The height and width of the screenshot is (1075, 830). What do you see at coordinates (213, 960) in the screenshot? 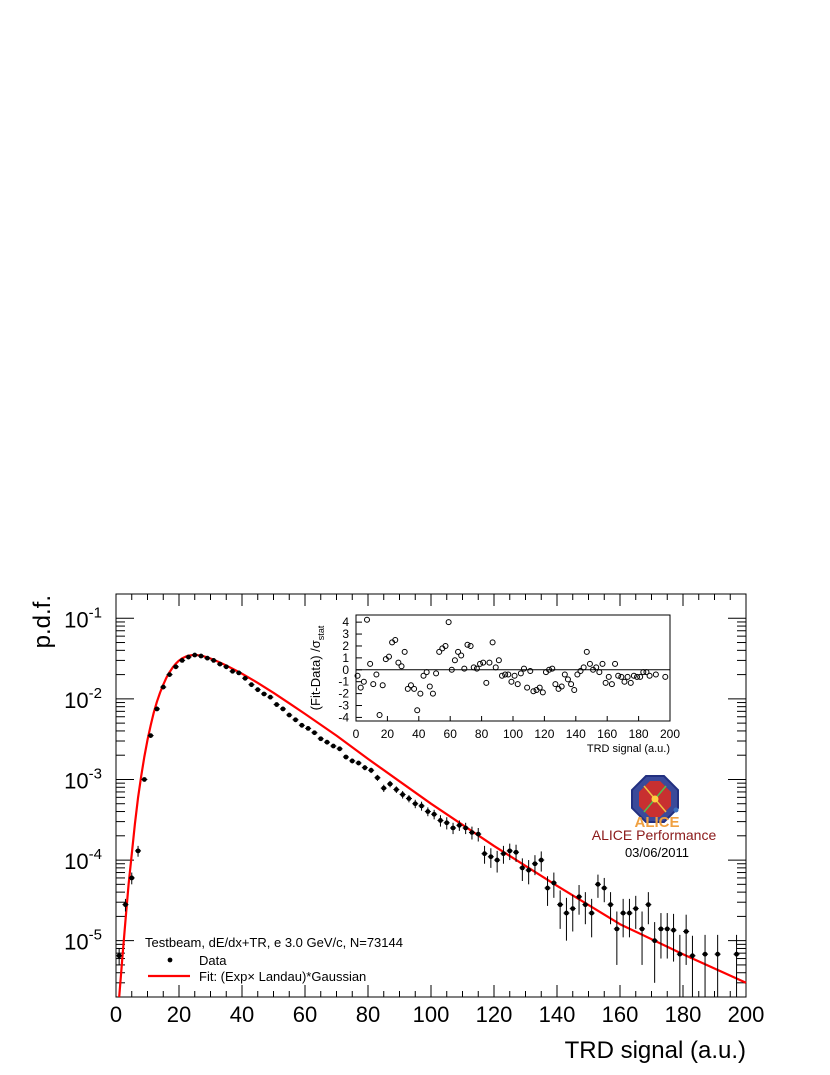
I see `legend-data-label: Data` at bounding box center [213, 960].